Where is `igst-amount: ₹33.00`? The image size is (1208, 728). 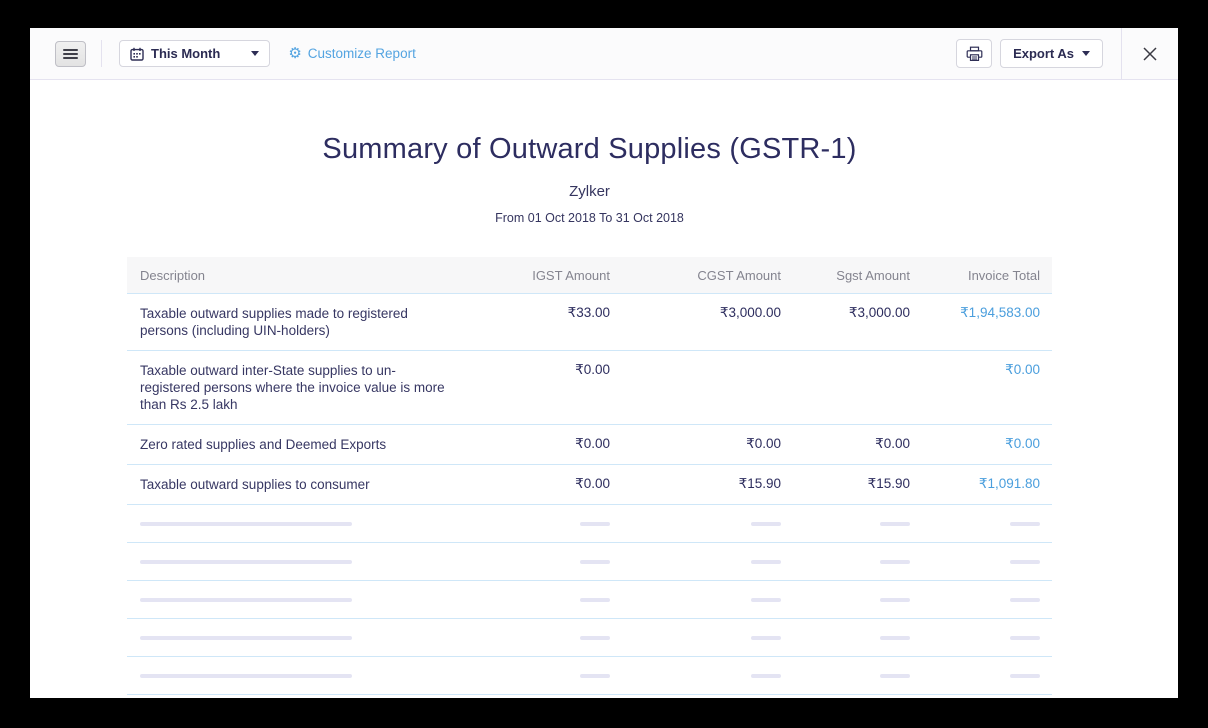 igst-amount: ₹33.00 is located at coordinates (588, 312).